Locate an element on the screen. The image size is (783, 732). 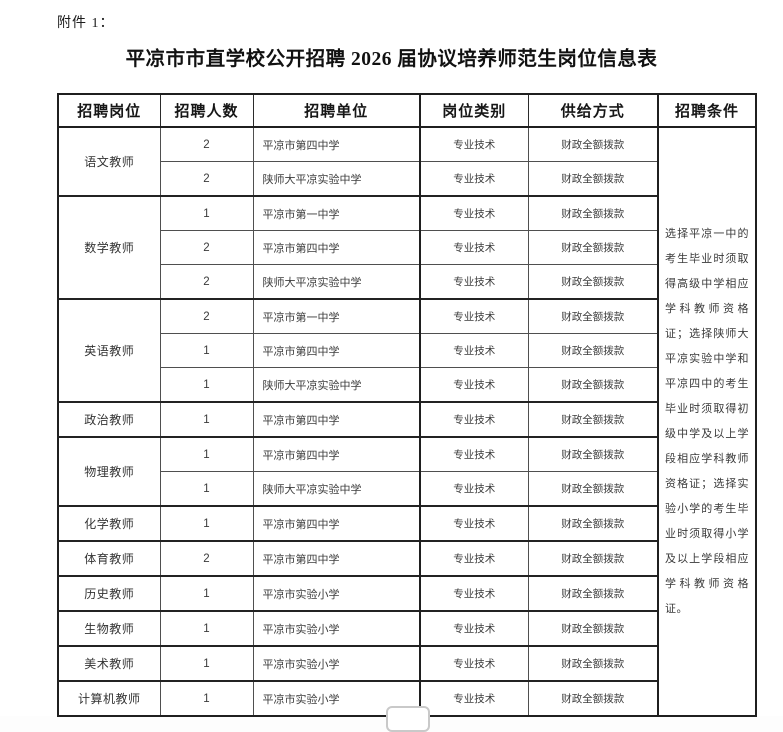
table-row: 计算机教师 1 平凉市实验小学 专业技术 财政全额拨款 is located at coordinates (406, 698).